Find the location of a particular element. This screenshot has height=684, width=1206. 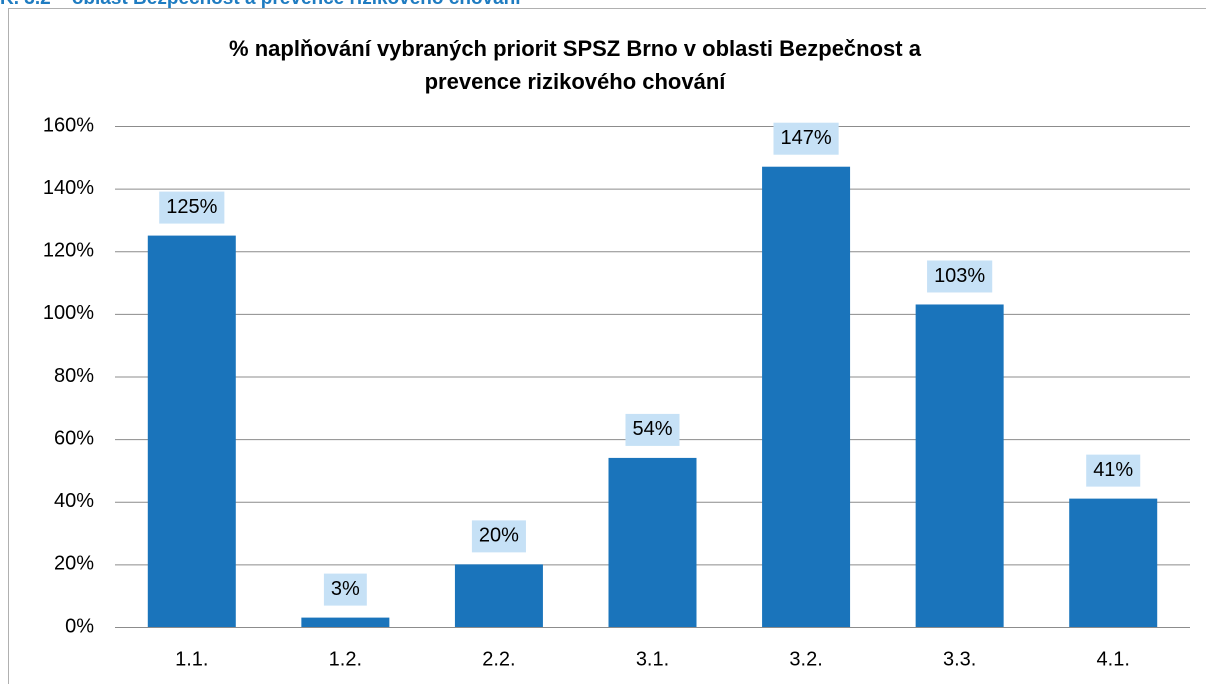

y-tick-label: 20% is located at coordinates (74, 564).